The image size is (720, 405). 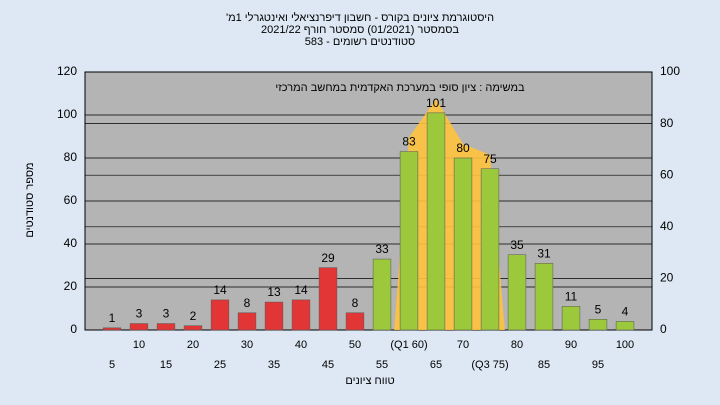 What do you see at coordinates (67, 114) in the screenshot?
I see `y-tick-label: 100` at bounding box center [67, 114].